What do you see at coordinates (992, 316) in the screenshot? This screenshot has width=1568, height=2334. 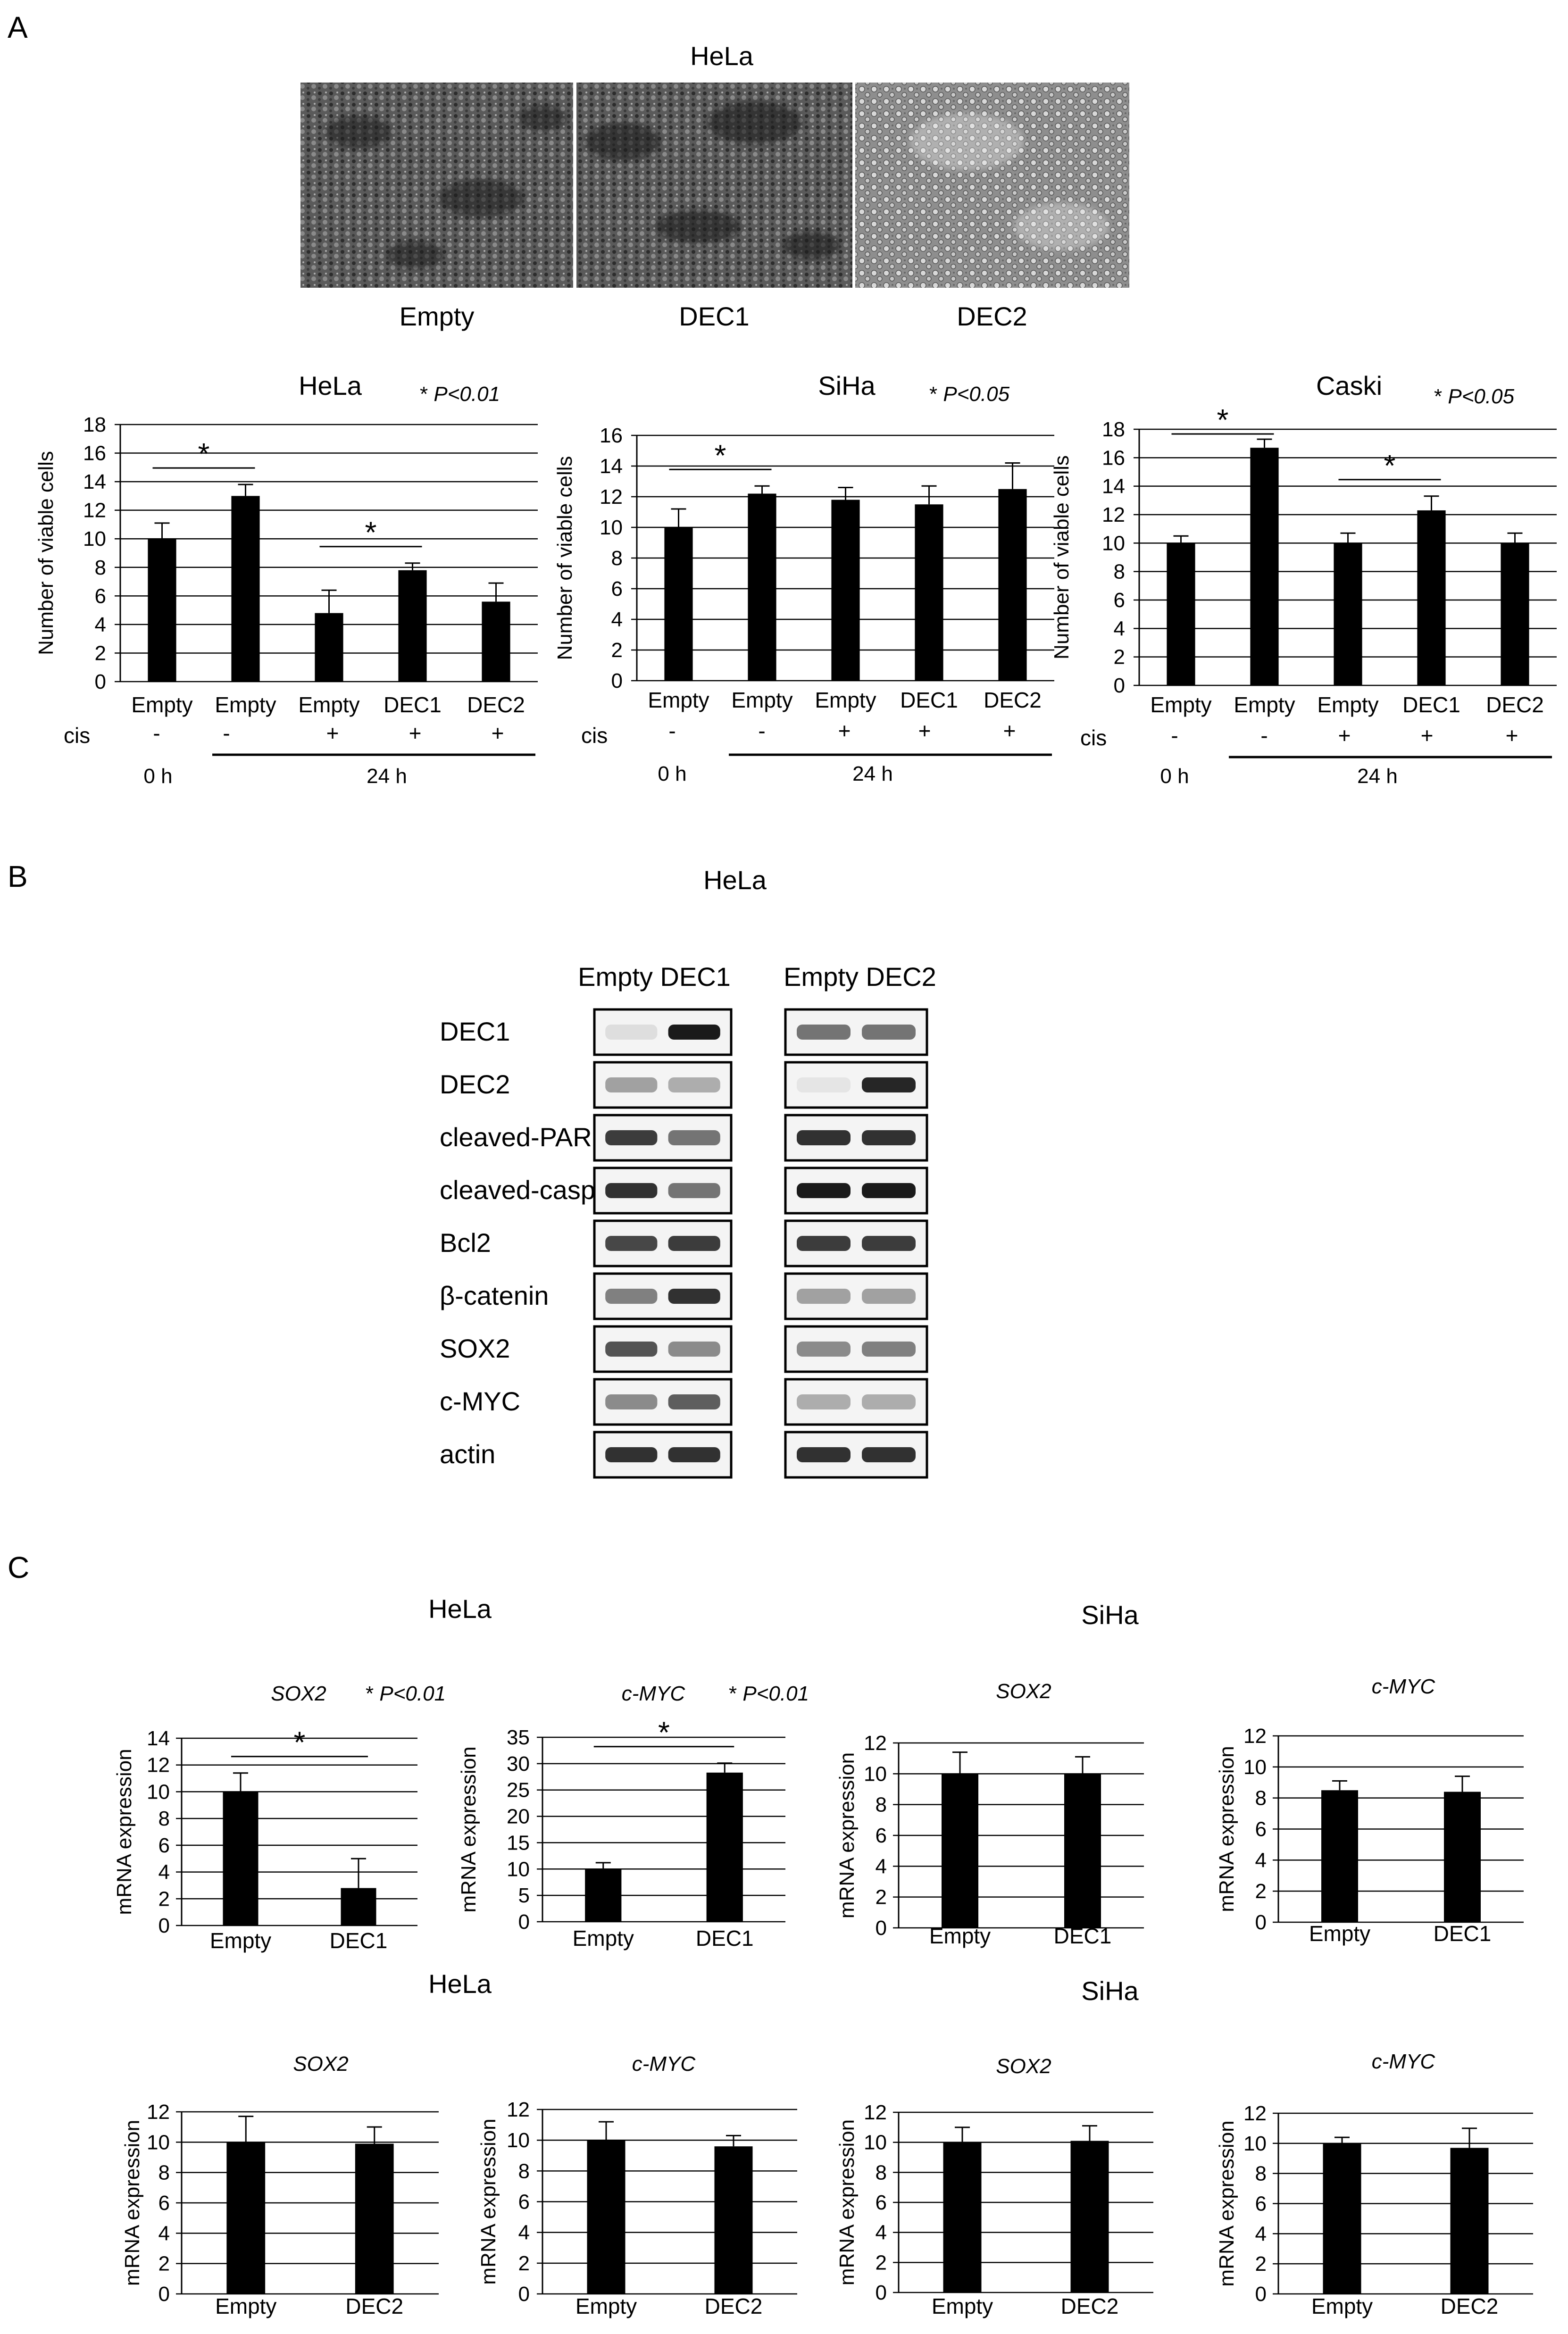 I see `micrograph-label-dec2: DEC2` at bounding box center [992, 316].